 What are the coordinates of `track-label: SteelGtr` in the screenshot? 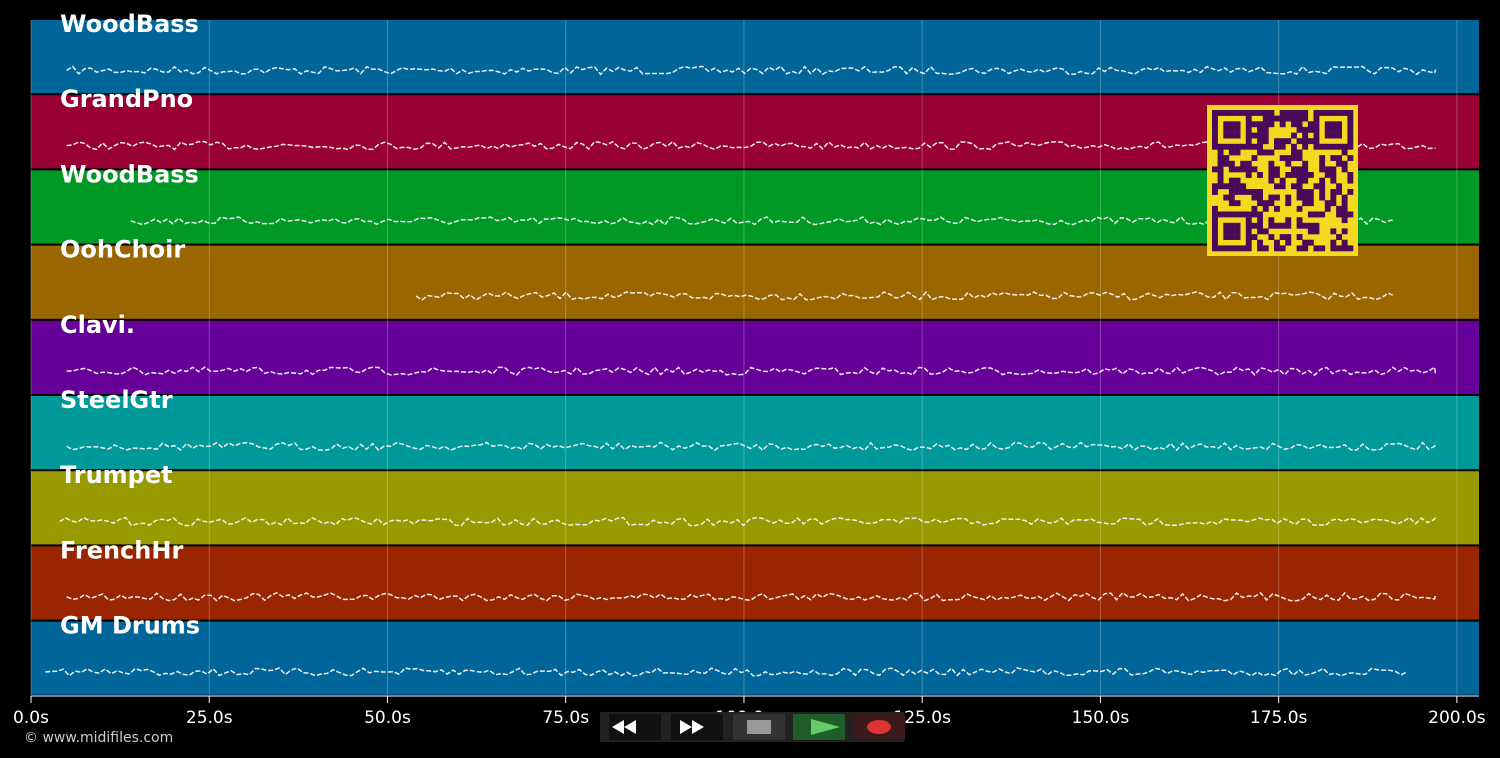 It's located at (116, 400).